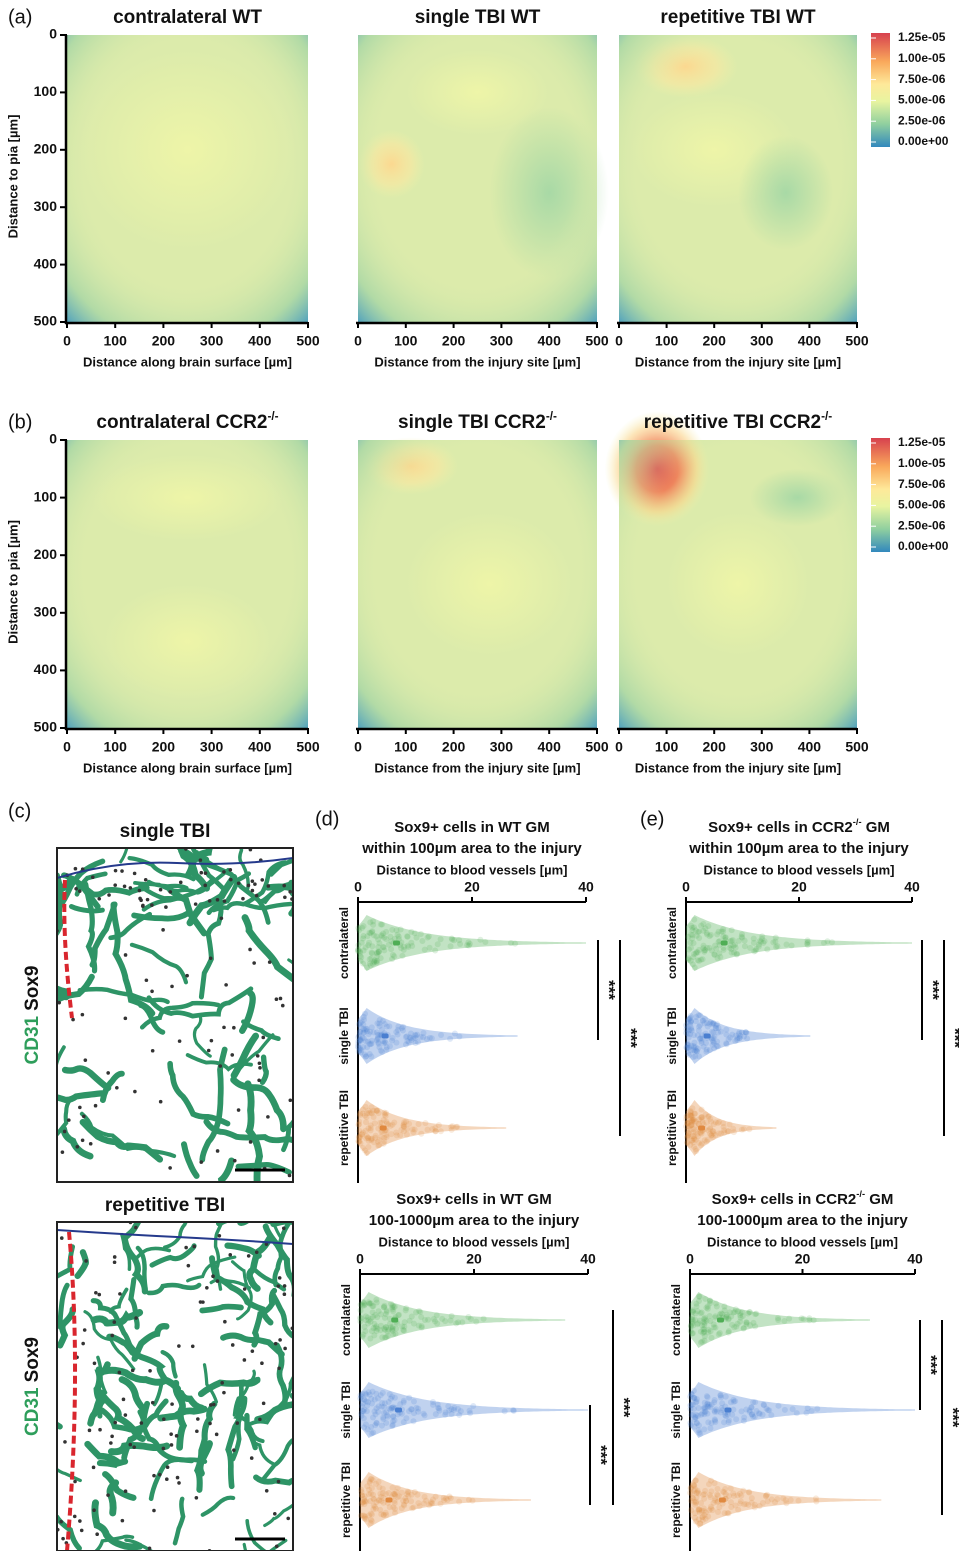 This screenshot has width=959, height=1551. I want to click on x-tick-label: 400, so click(260, 747).